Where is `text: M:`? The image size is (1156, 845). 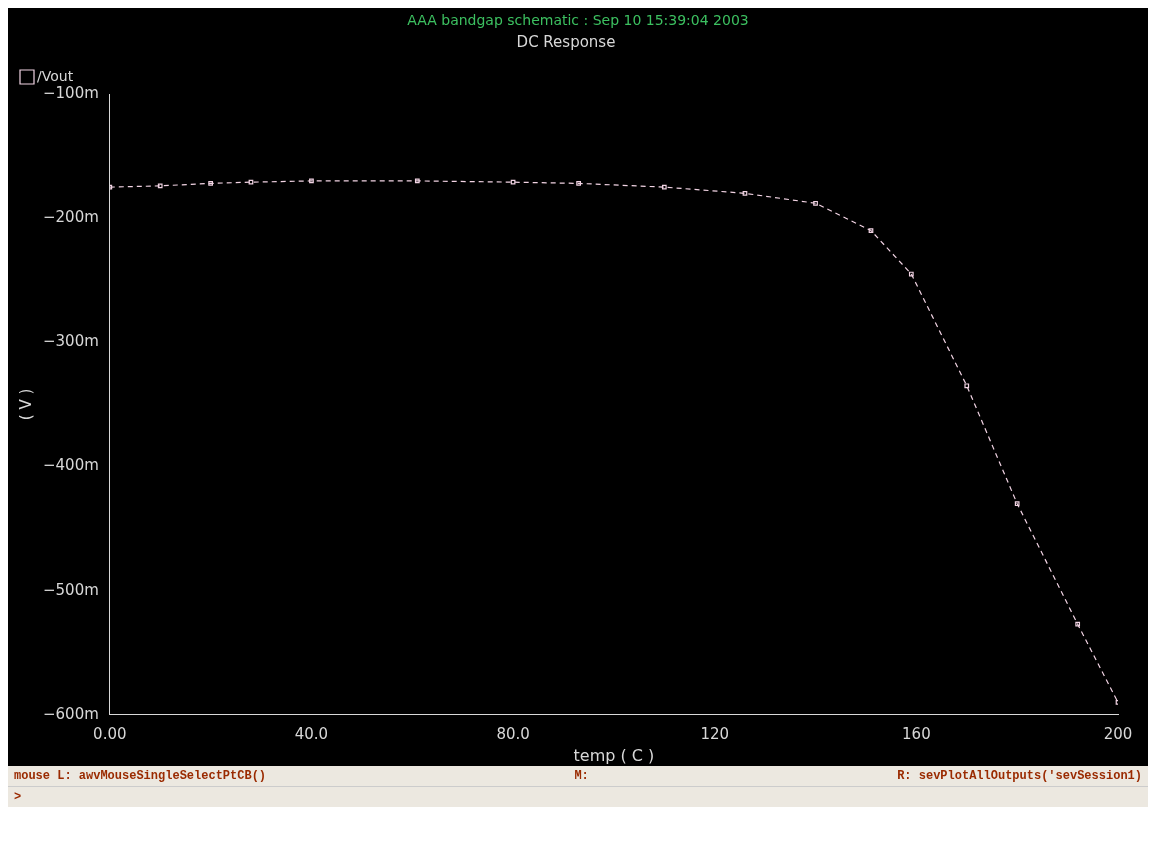 text: M: is located at coordinates (581, 776).